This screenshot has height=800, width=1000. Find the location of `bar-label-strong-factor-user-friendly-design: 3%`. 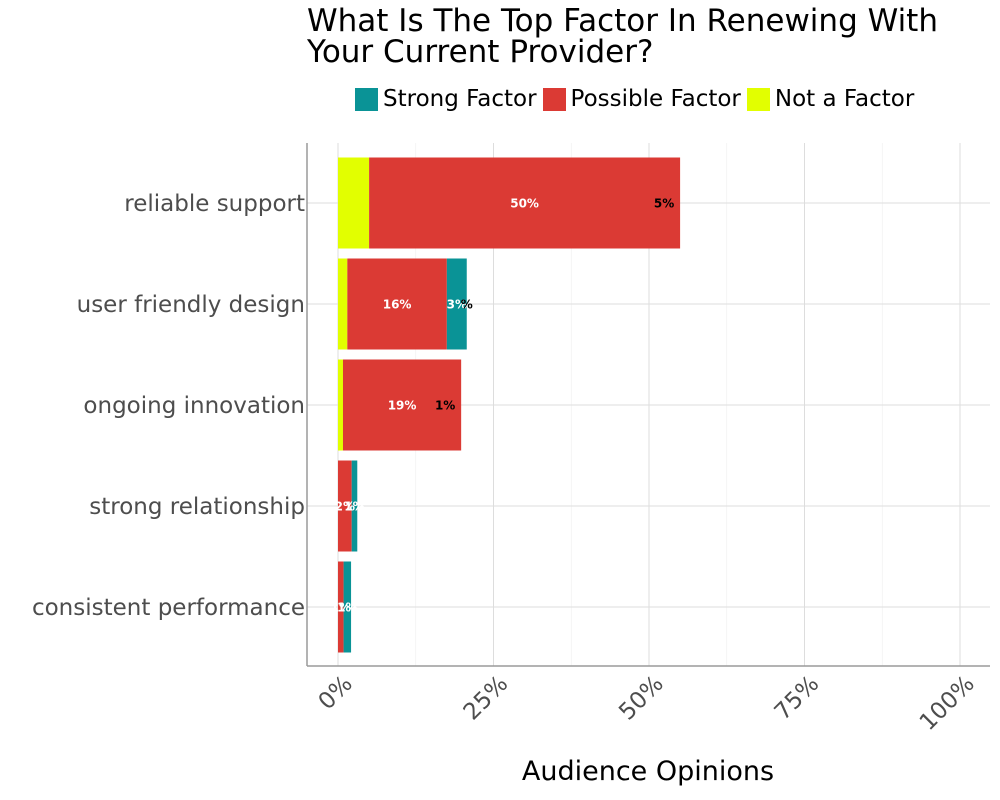

bar-label-strong-factor-user-friendly-design: 3% is located at coordinates (457, 305).